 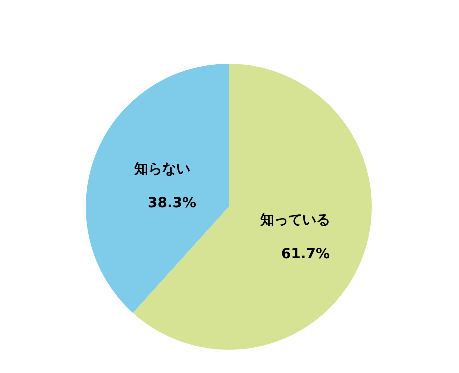 I want to click on slice-label: 知らない, so click(x=161, y=169).